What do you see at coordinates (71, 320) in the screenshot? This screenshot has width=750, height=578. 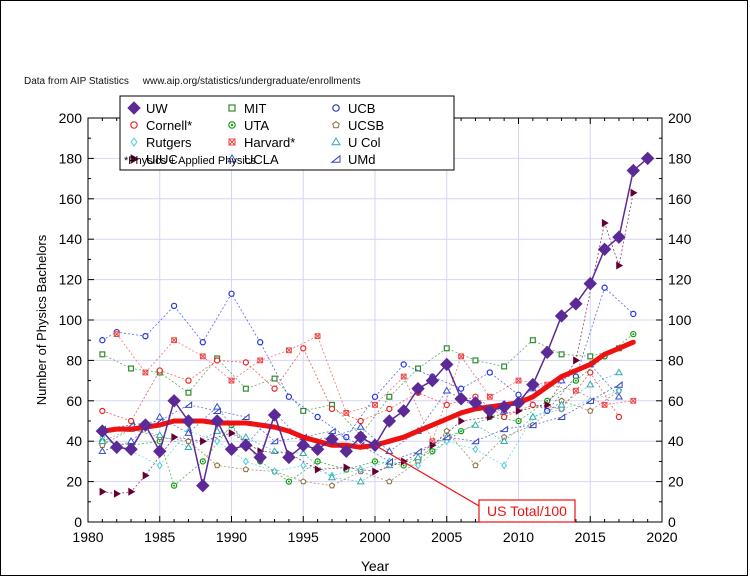 I see `y-tick-label: 100` at bounding box center [71, 320].